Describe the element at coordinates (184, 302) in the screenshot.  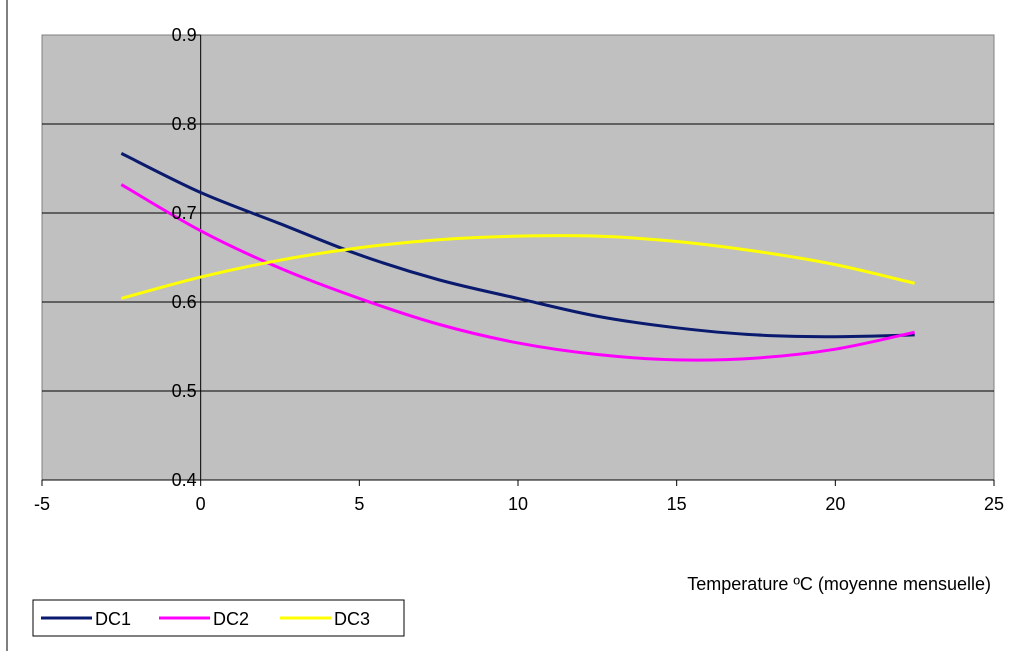
I see `y-tick-label: 0.6` at that location.